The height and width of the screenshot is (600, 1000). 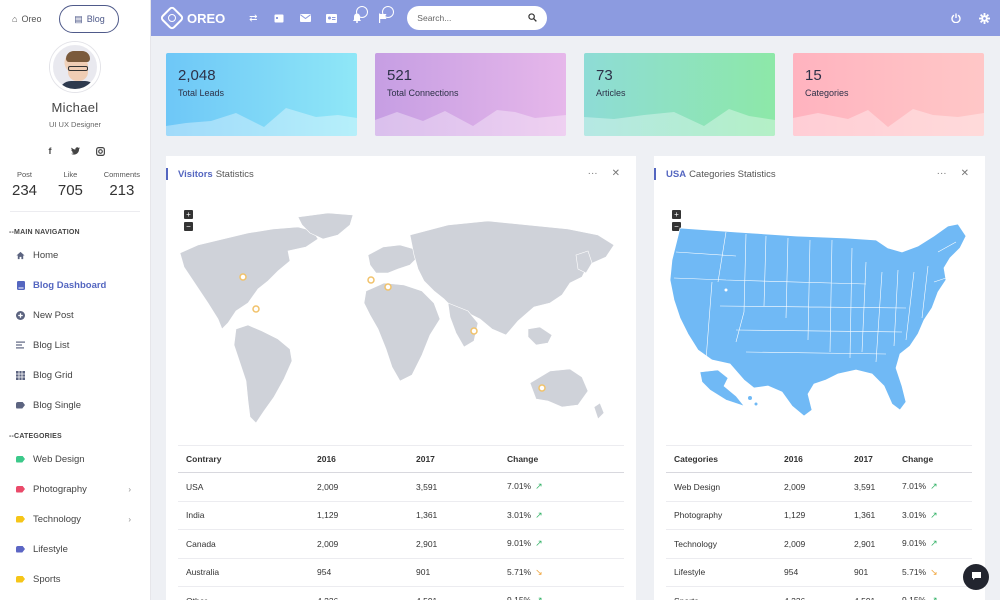 What do you see at coordinates (78, 18) in the screenshot?
I see `book-icon: ▤` at bounding box center [78, 18].